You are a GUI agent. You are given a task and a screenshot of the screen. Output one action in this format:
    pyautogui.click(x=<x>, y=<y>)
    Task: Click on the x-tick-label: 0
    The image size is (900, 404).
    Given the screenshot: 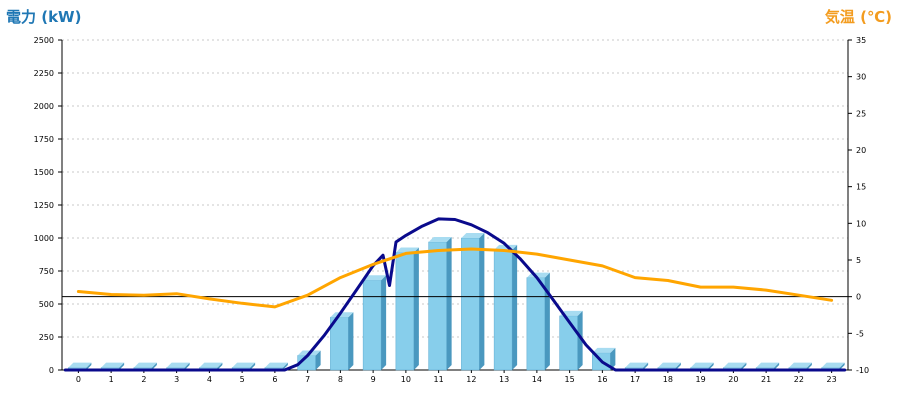 What is the action you would take?
    pyautogui.click(x=78, y=379)
    